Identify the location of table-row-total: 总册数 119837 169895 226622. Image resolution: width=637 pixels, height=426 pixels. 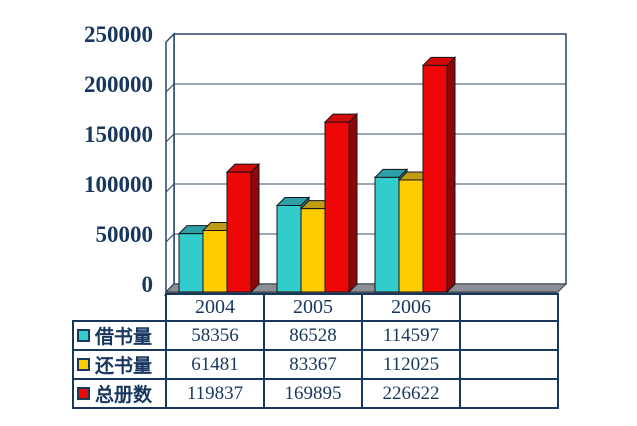
(315, 393).